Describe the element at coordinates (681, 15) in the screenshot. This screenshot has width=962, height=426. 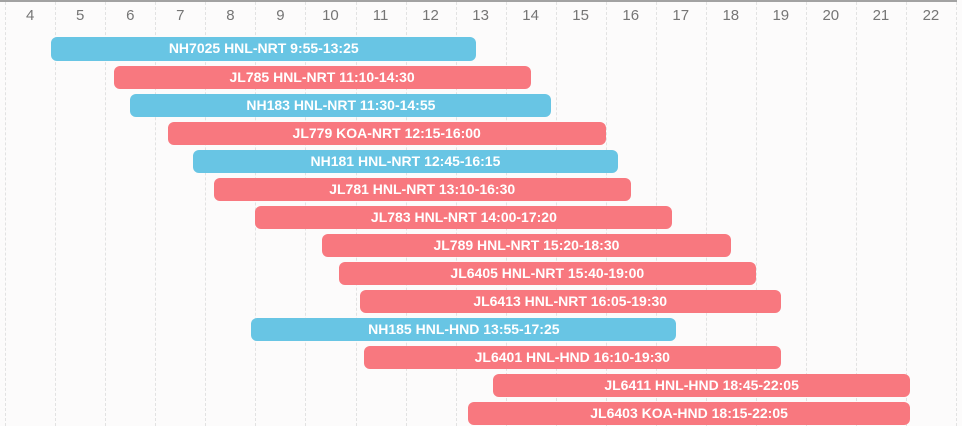
I see `axis-tick-label-17: 17` at that location.